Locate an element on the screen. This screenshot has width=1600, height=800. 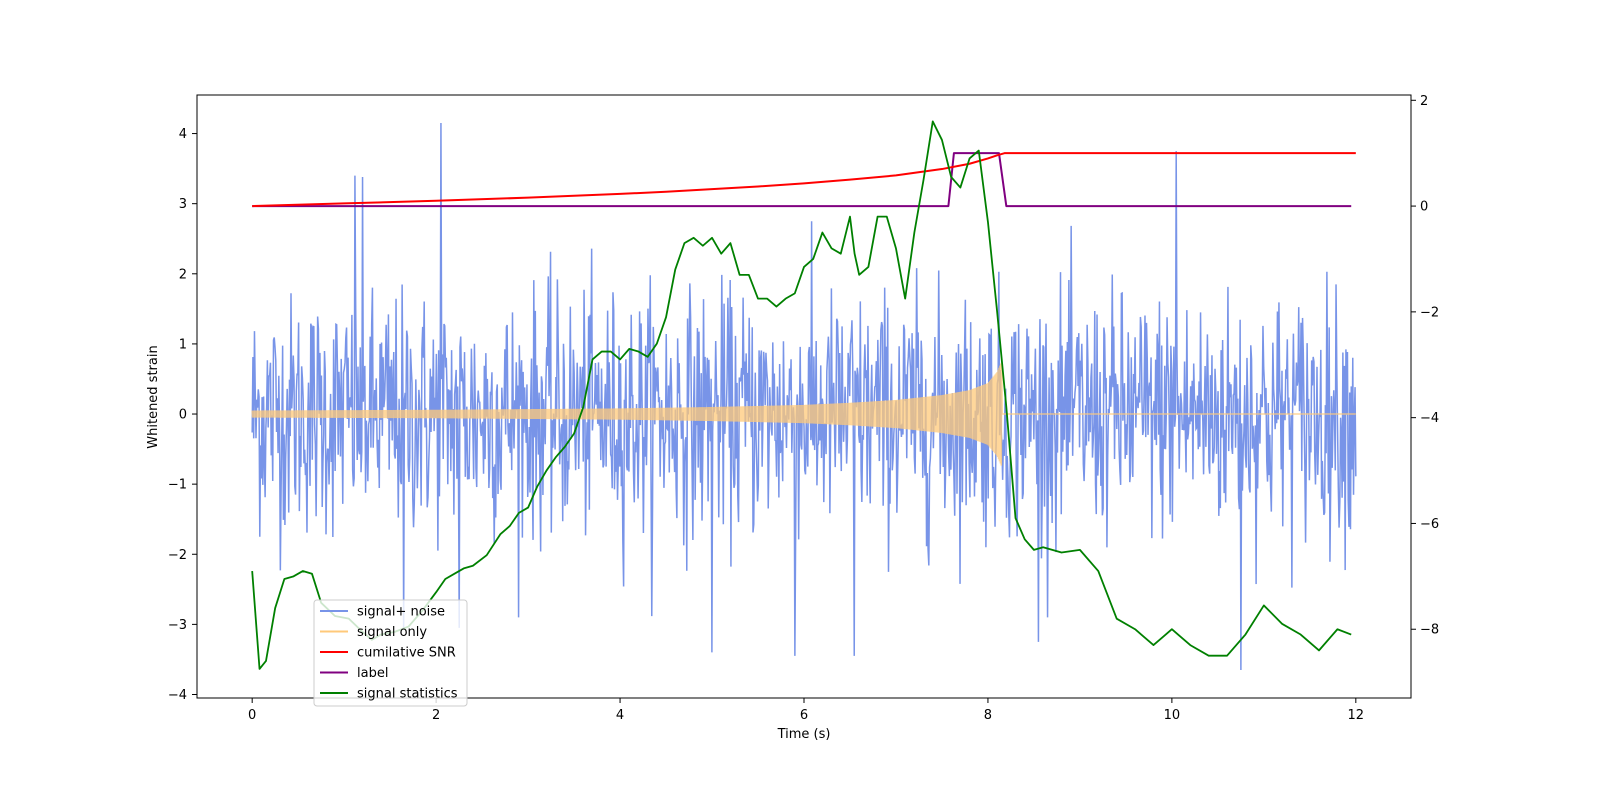
y-tick-label: −3 is located at coordinates (177, 625).